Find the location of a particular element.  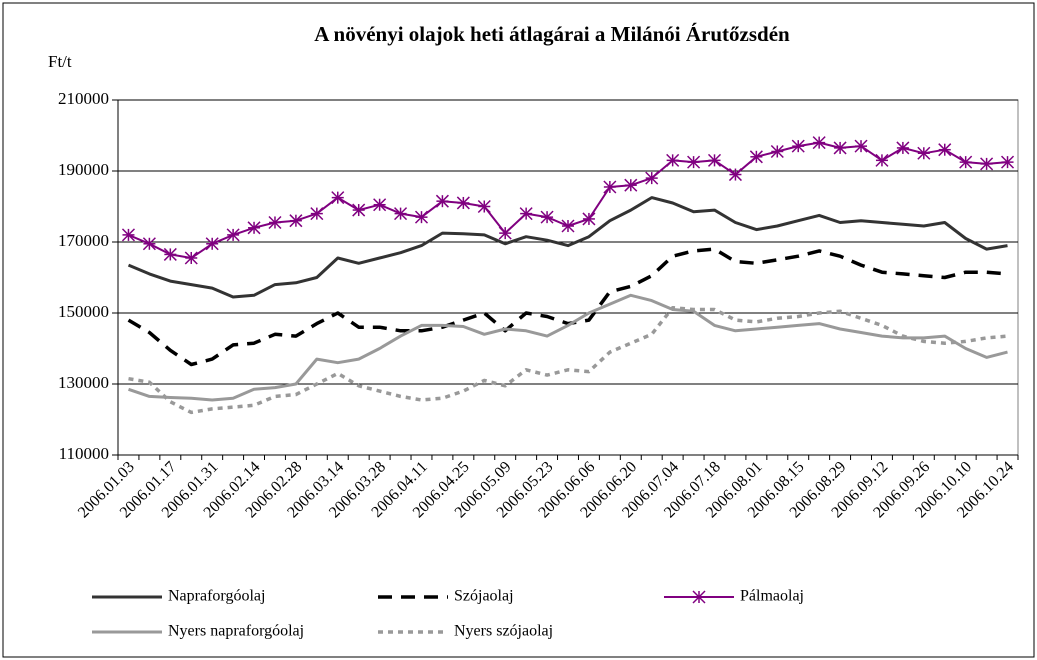

y-tick-label: 150000 is located at coordinates (83, 311).